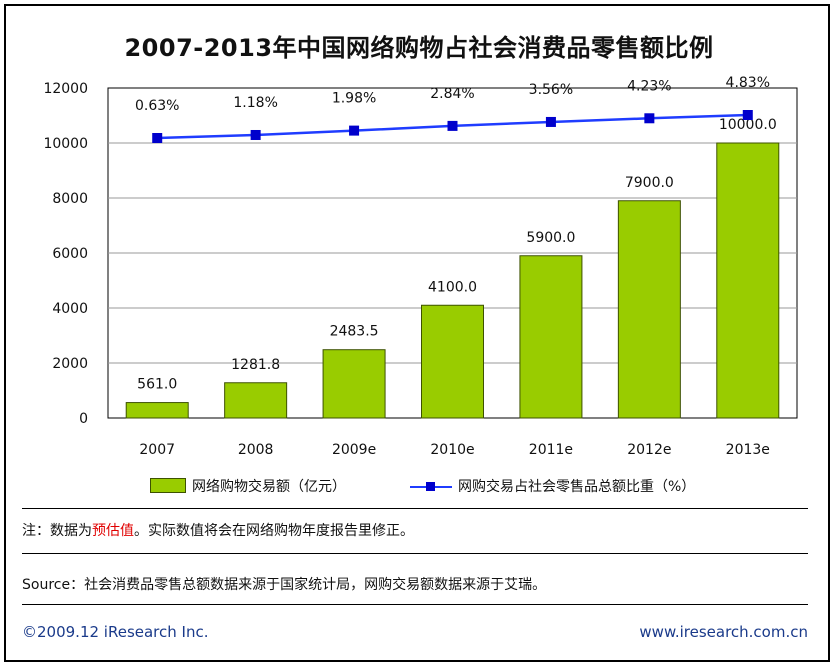  What do you see at coordinates (551, 450) in the screenshot?
I see `x-tick-label: 2011e` at bounding box center [551, 450].